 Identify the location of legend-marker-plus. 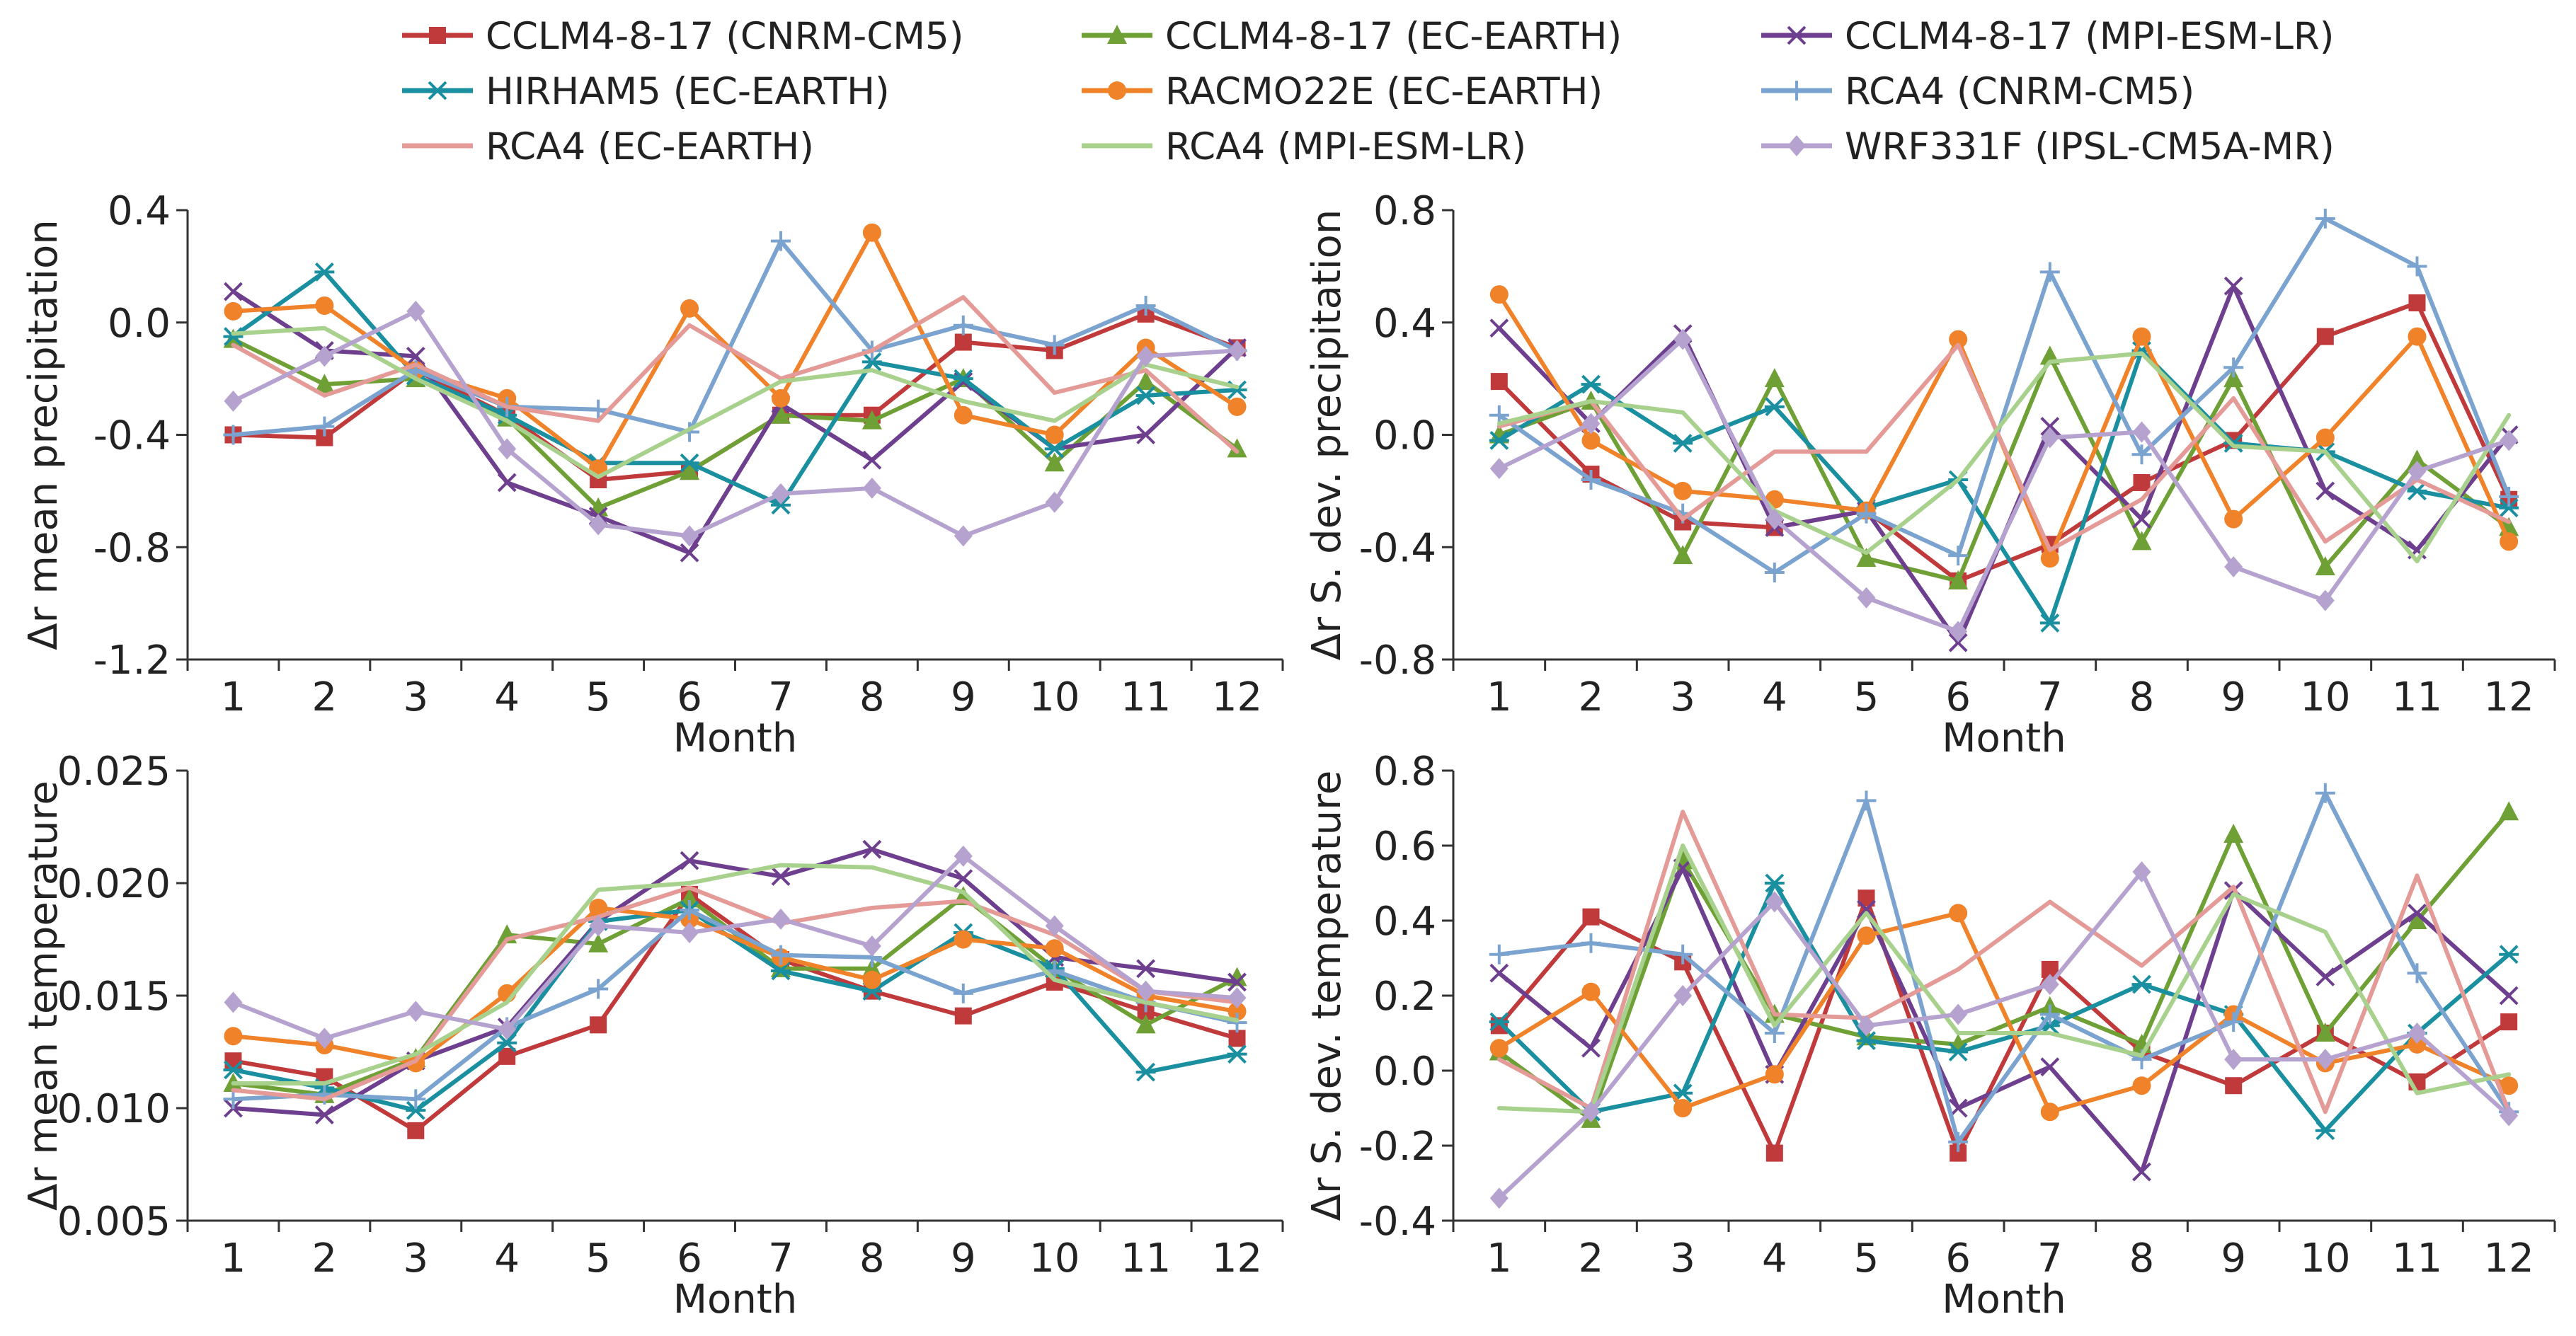
(1797, 90).